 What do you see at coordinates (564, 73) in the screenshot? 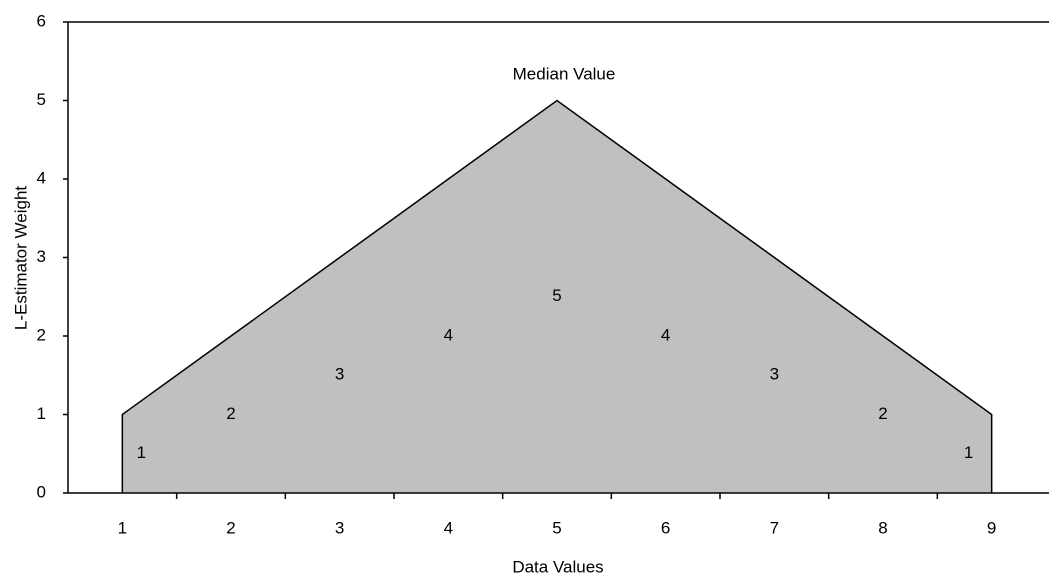
I see `annotation: Median Value` at bounding box center [564, 73].